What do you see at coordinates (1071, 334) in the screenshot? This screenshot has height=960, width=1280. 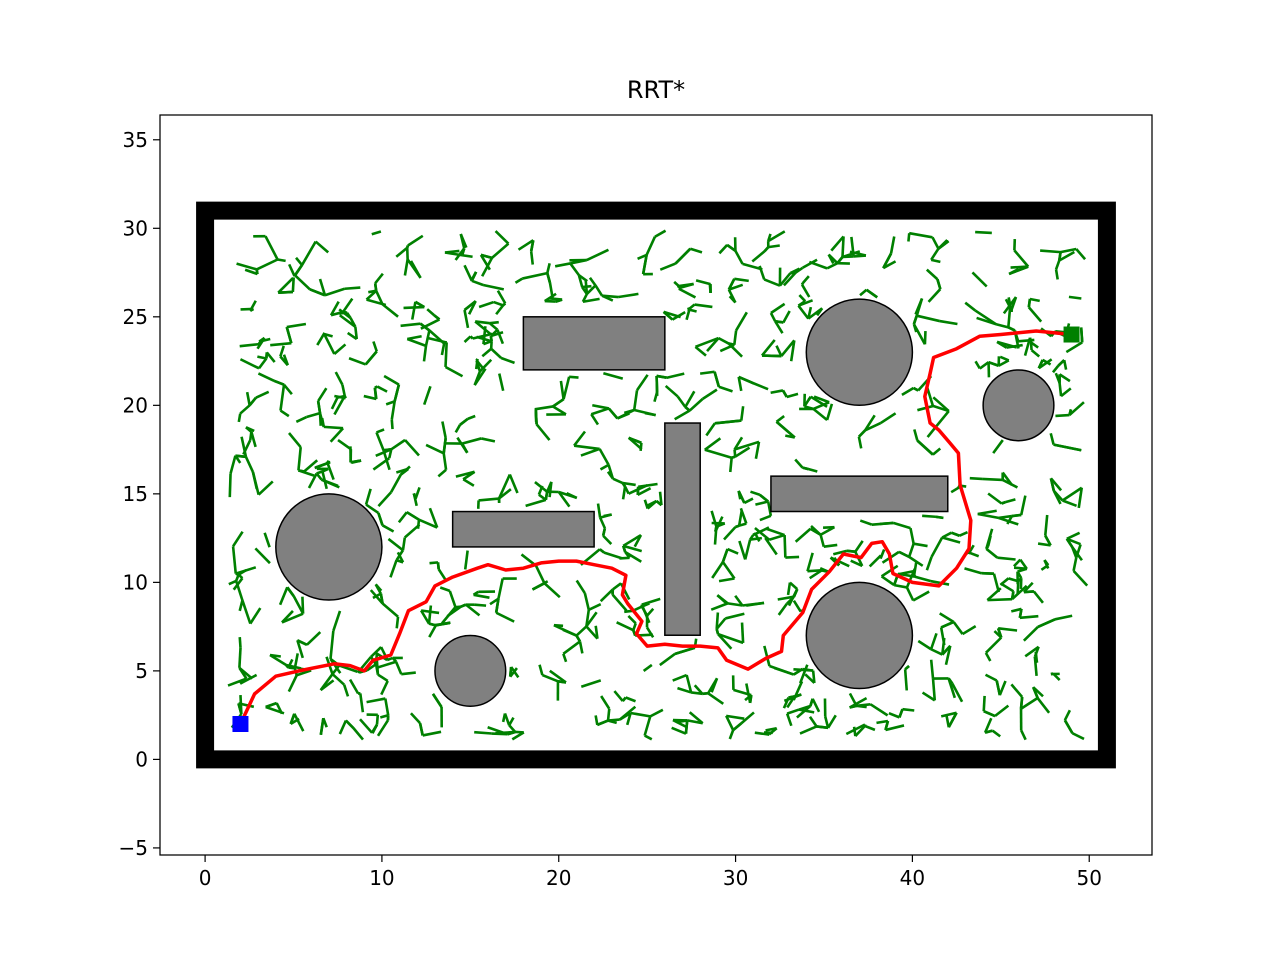 I see `goal-marker` at bounding box center [1071, 334].